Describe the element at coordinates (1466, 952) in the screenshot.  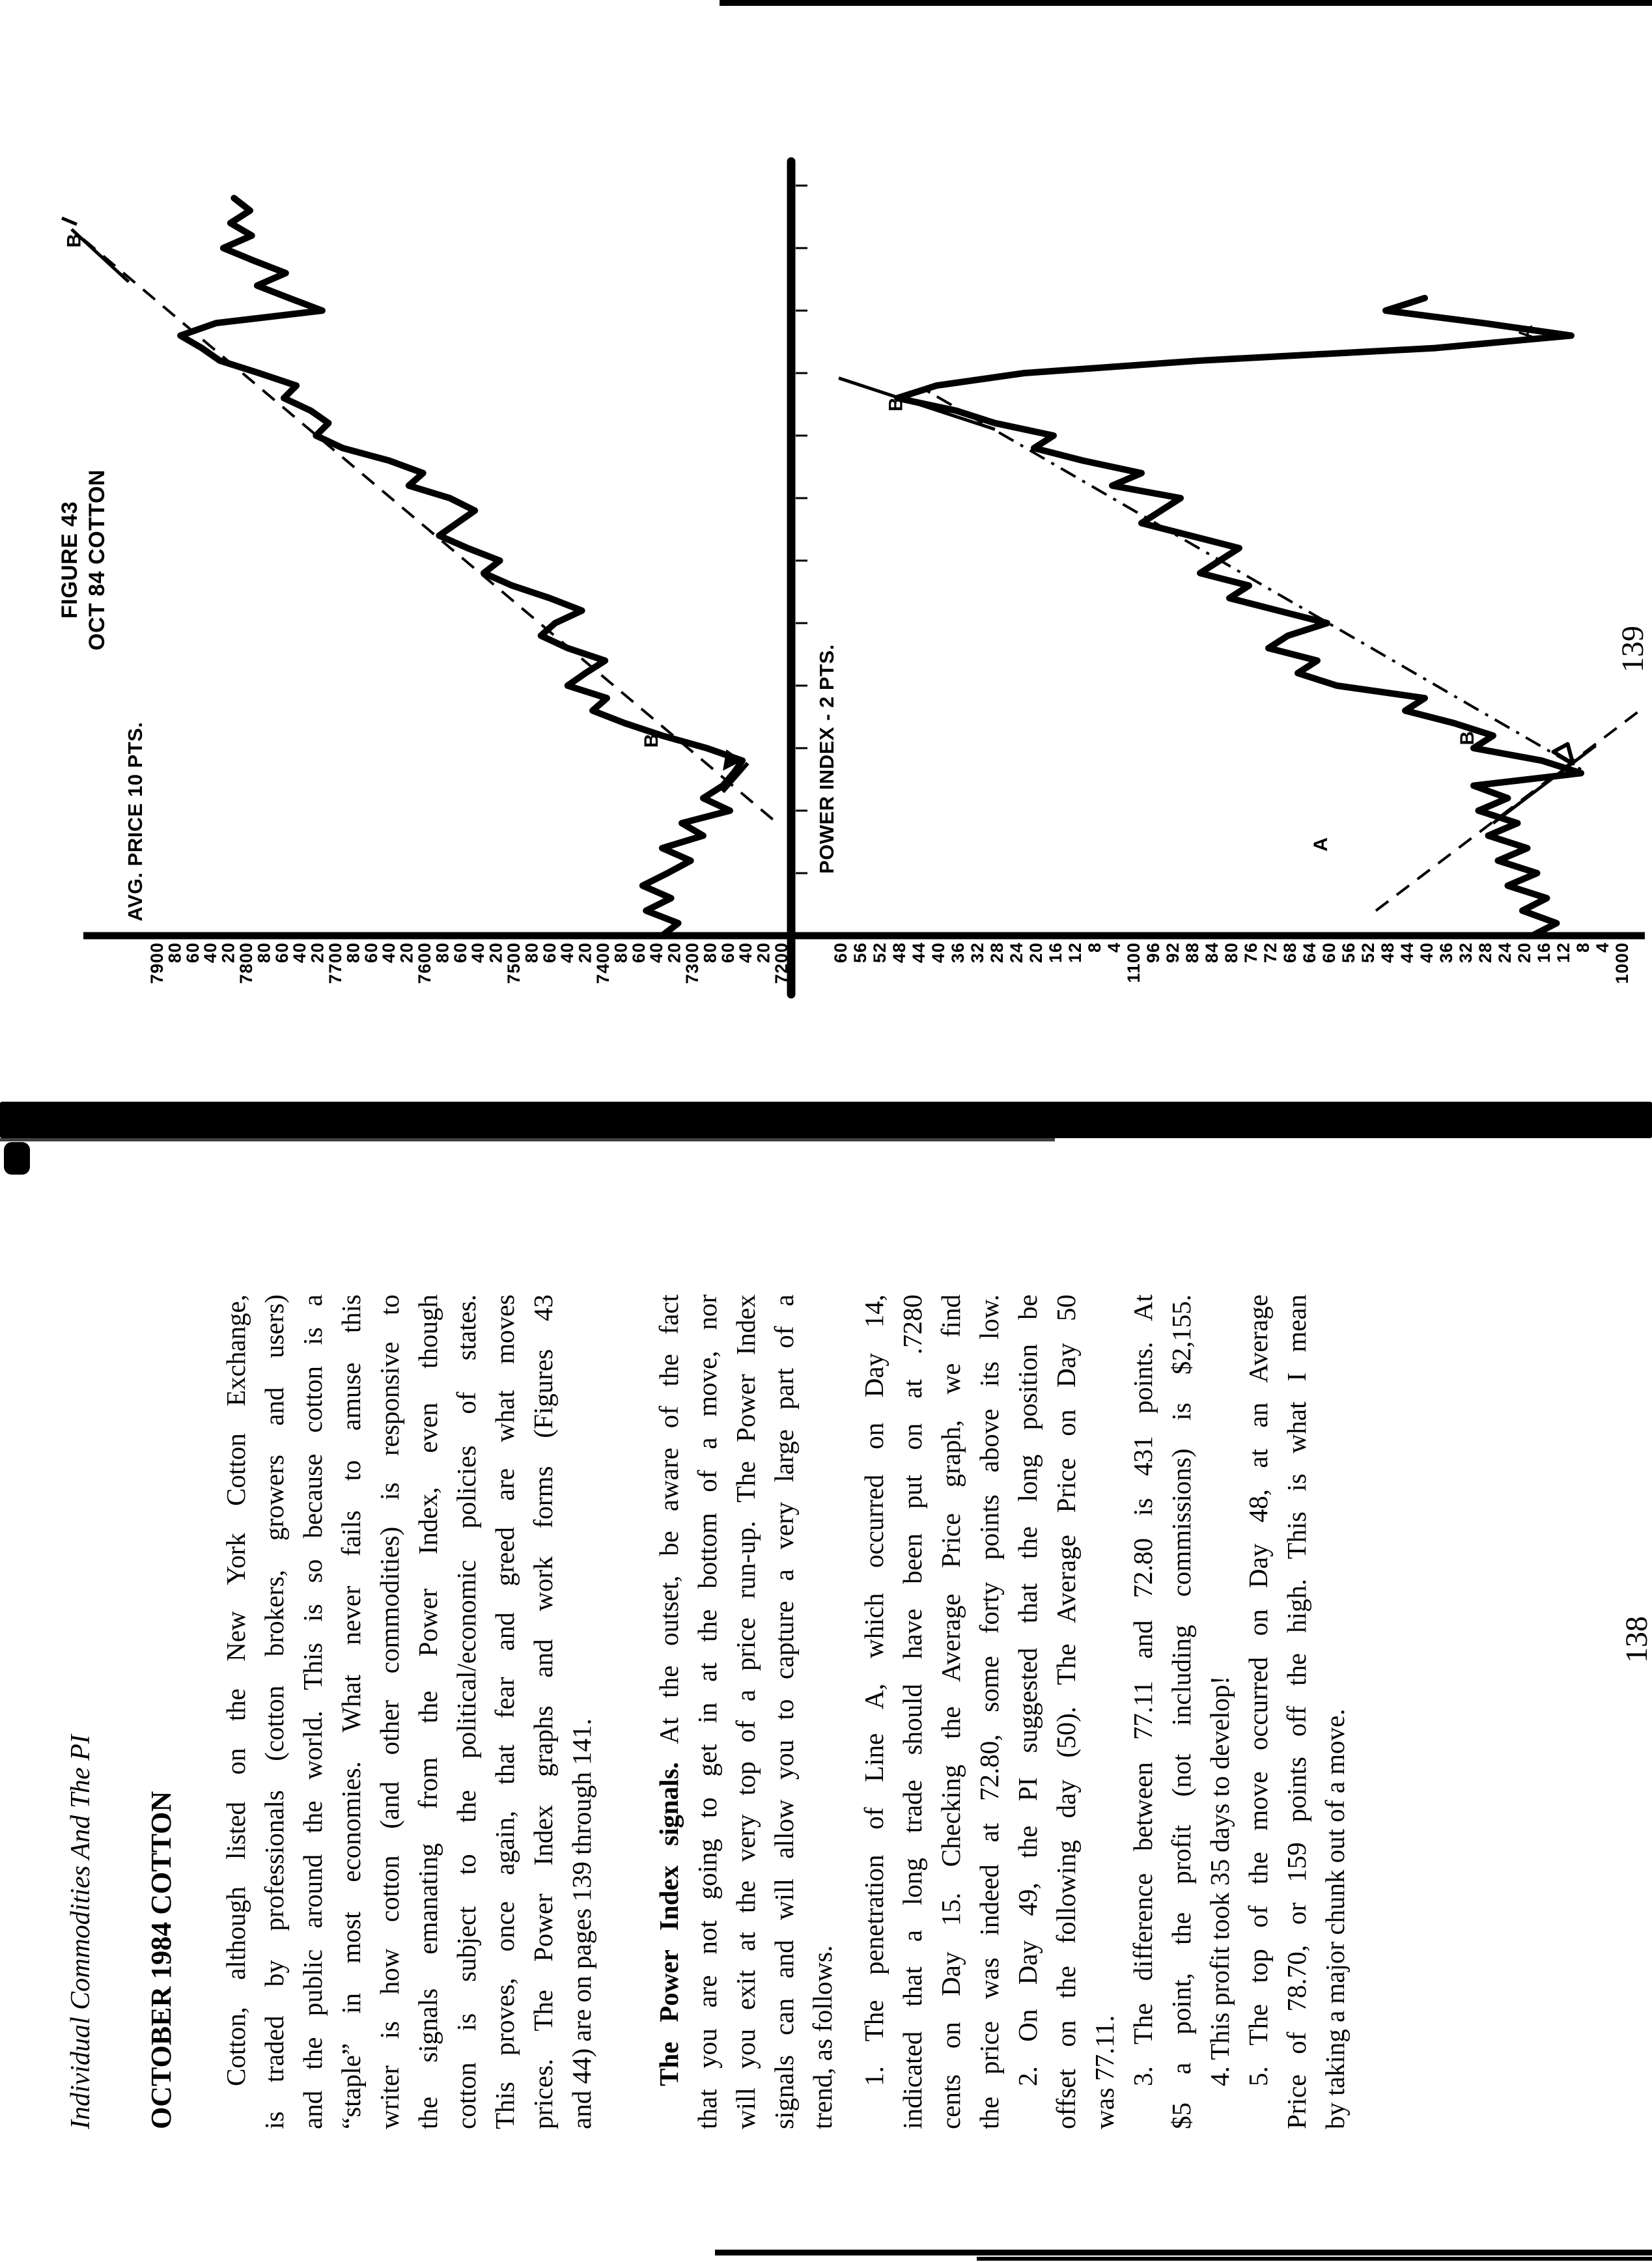
I see `pi-axis-label: 32` at that location.